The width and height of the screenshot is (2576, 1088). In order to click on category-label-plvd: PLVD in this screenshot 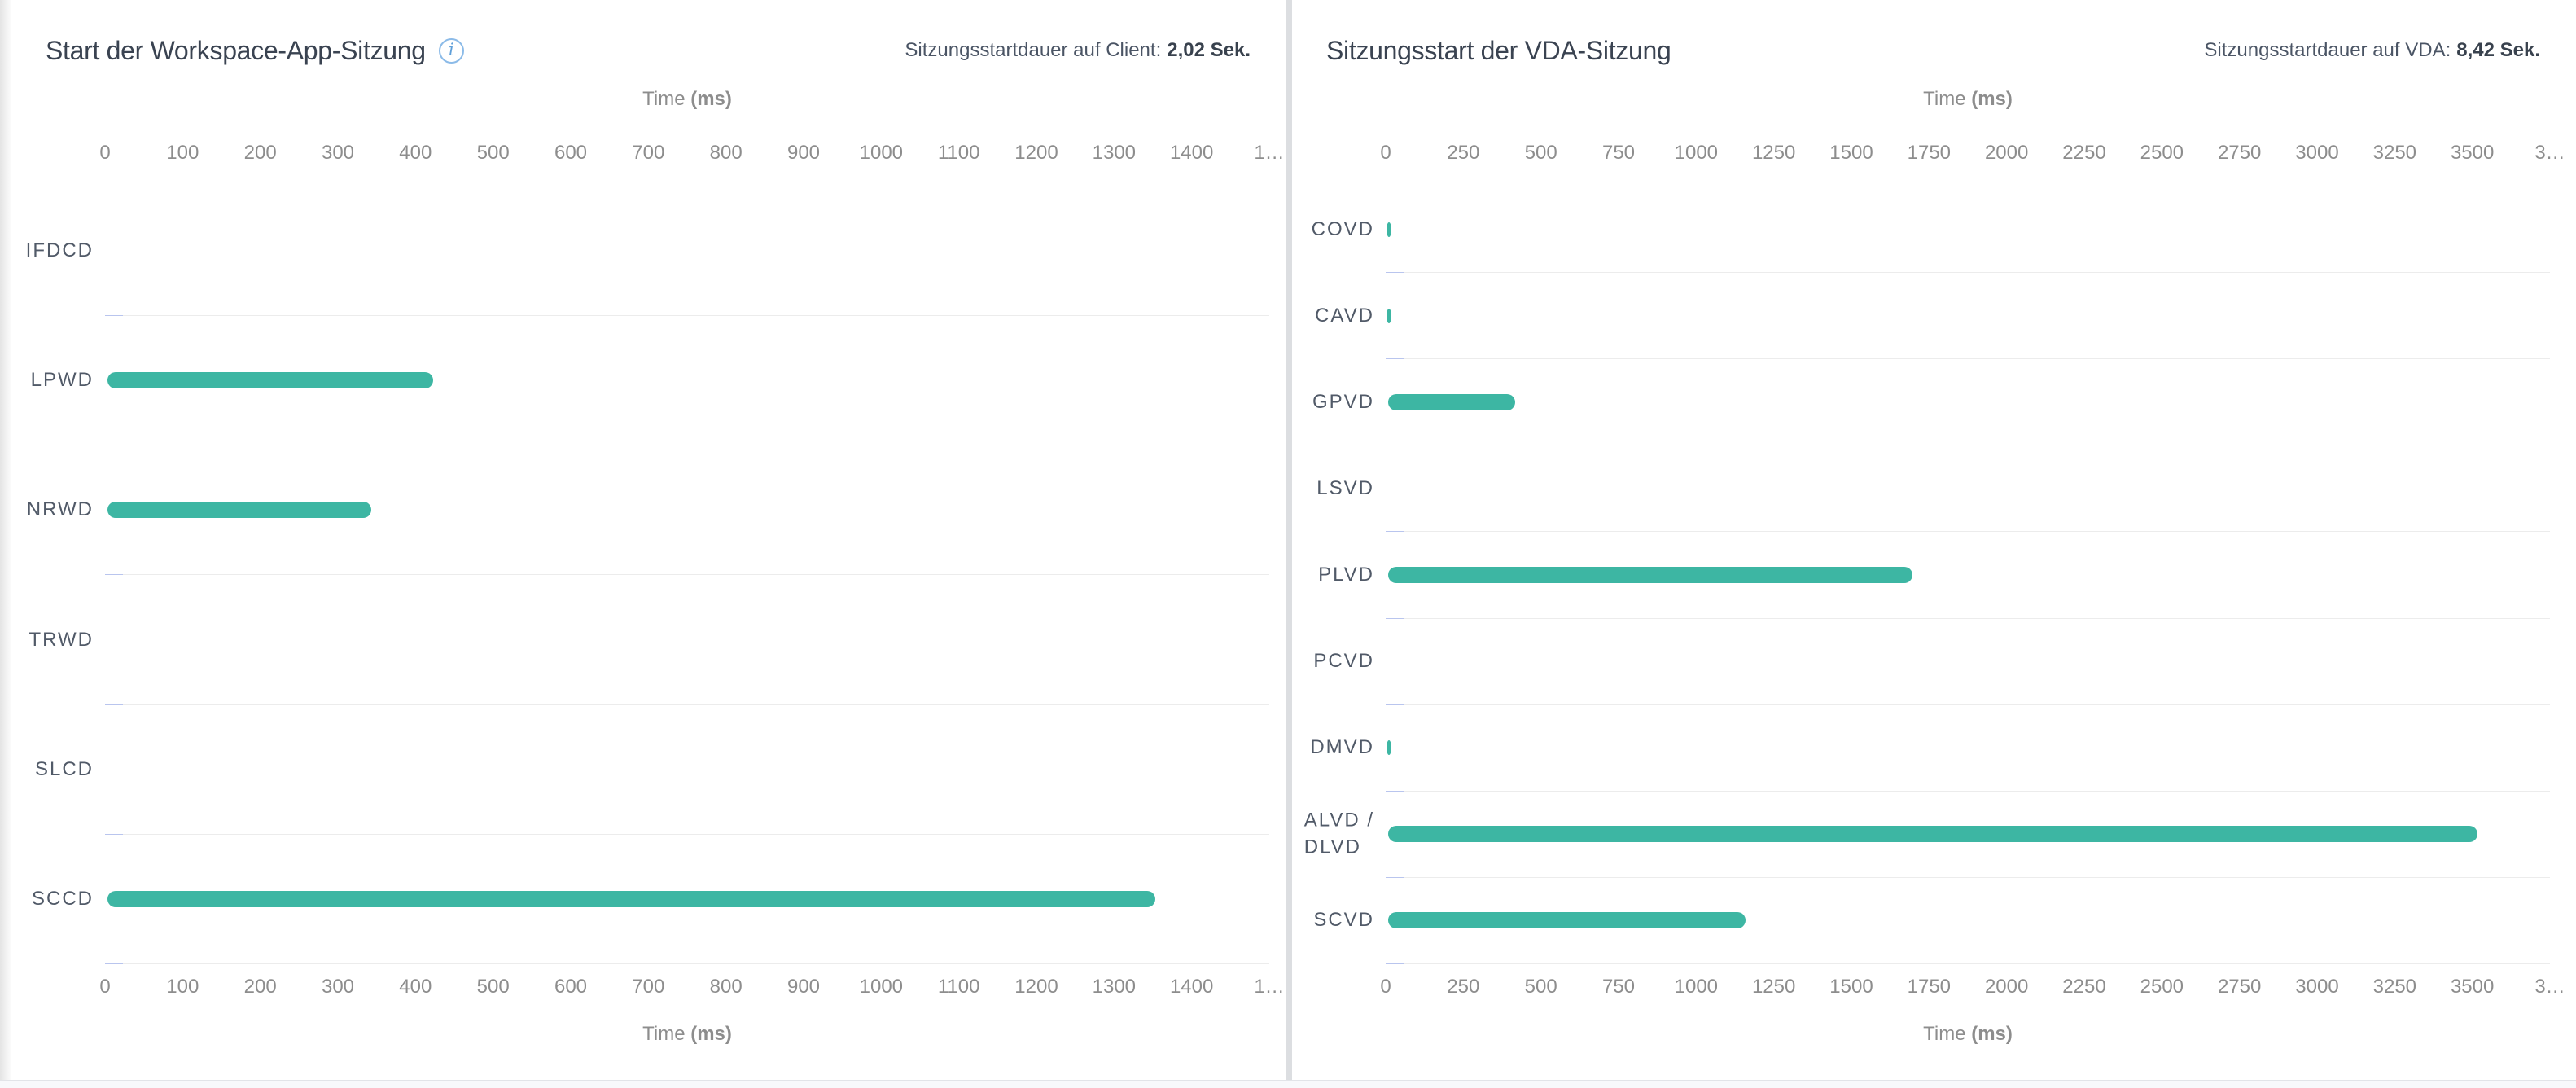, I will do `click(1346, 575)`.